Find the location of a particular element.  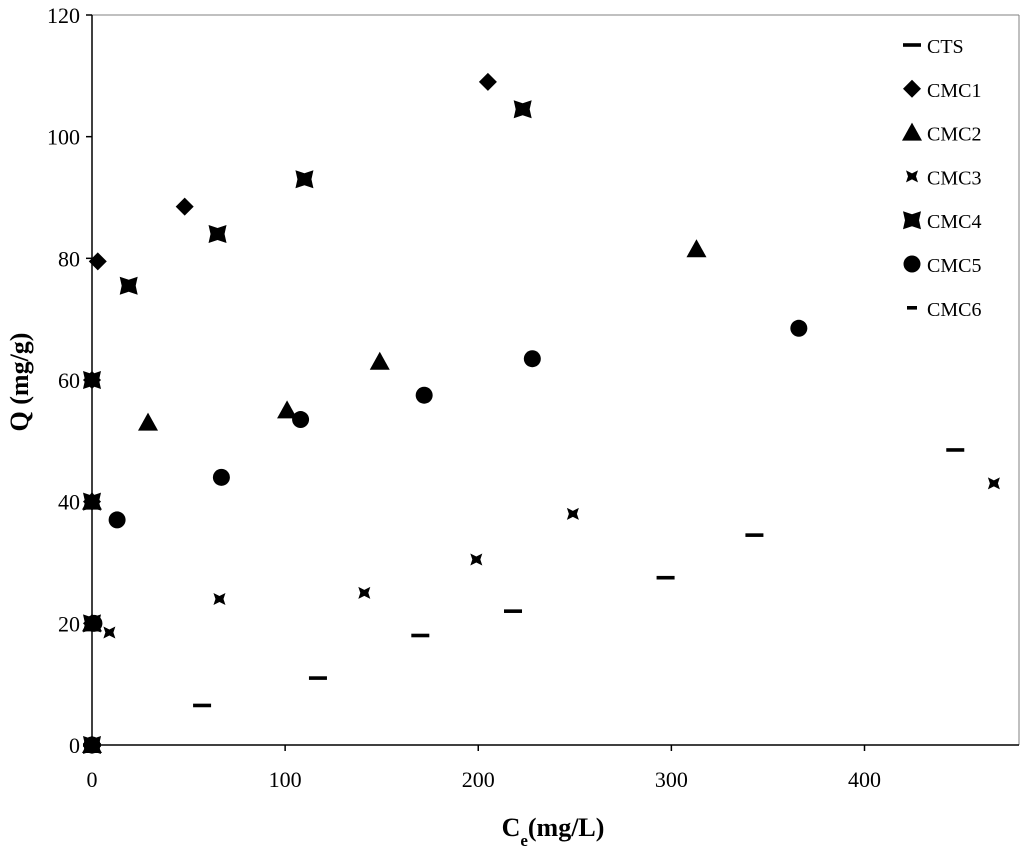

legend-marker-cmc2 is located at coordinates (912, 131).